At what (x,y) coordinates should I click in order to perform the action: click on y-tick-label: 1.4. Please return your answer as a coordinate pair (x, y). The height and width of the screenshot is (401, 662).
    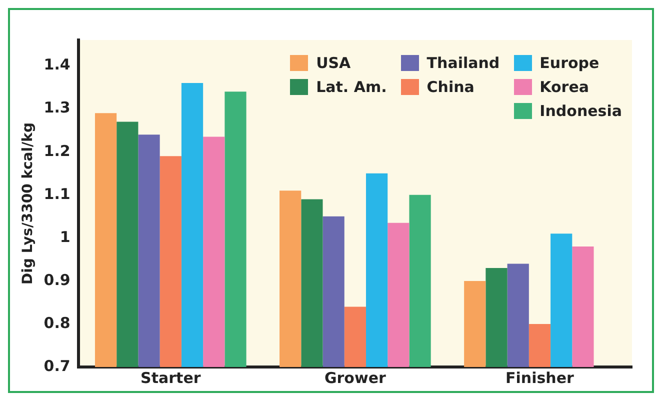
    Looking at the image, I should click on (57, 65).